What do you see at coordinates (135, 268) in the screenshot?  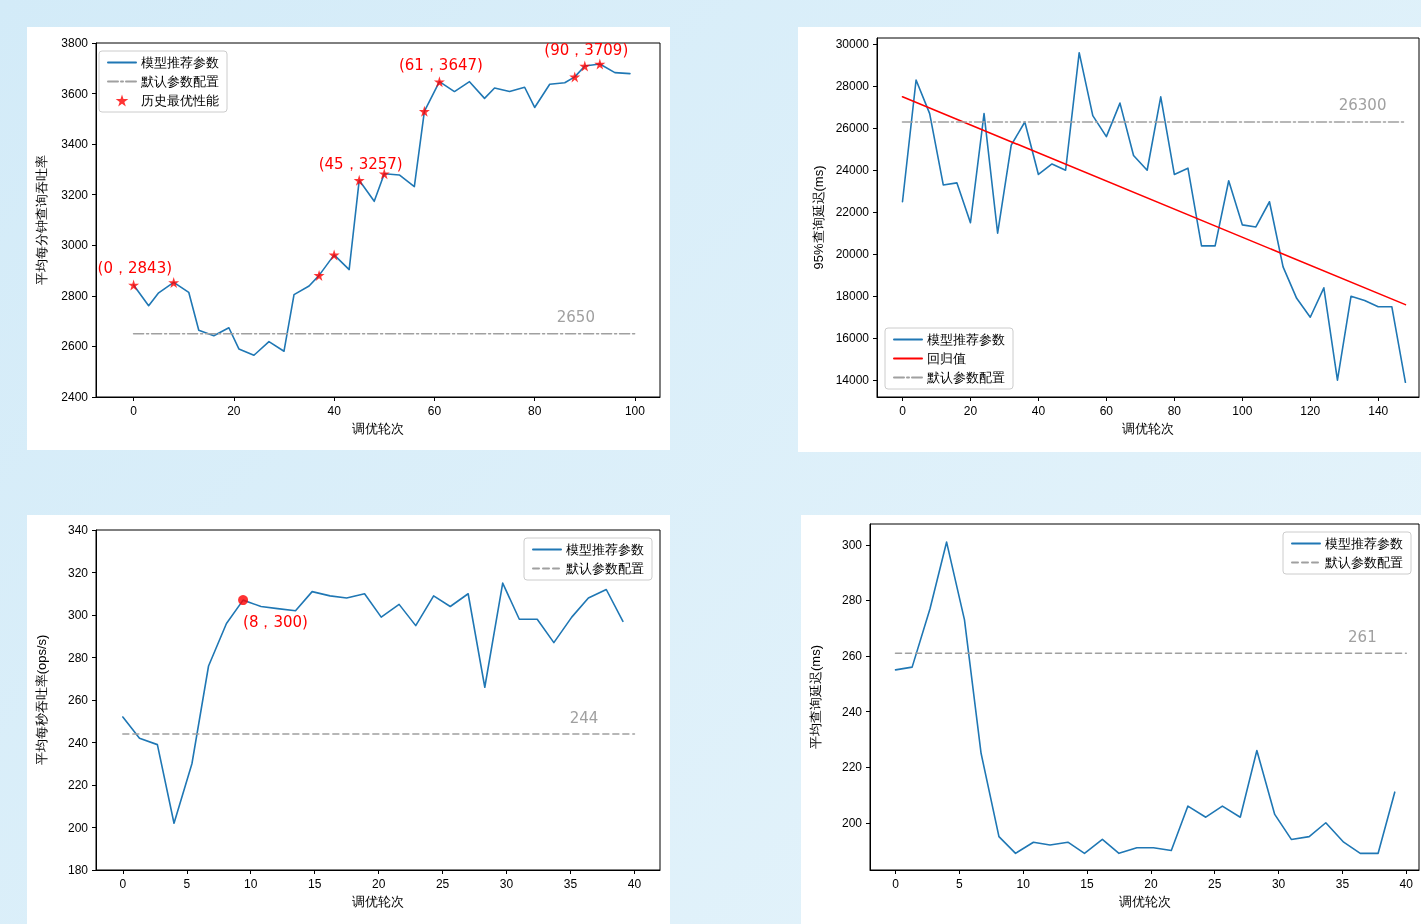 I see `annotation: (0，2843)` at bounding box center [135, 268].